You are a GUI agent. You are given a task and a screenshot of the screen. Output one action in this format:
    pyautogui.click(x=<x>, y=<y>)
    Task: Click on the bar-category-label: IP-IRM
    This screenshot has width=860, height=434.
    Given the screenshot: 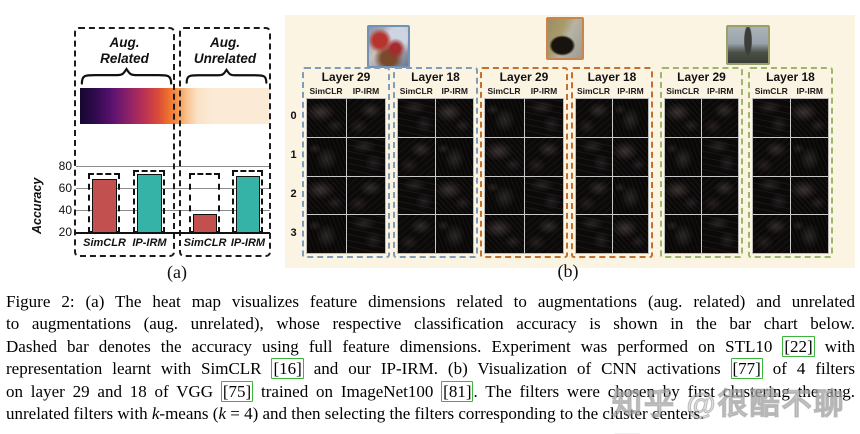 What is the action you would take?
    pyautogui.click(x=149, y=243)
    